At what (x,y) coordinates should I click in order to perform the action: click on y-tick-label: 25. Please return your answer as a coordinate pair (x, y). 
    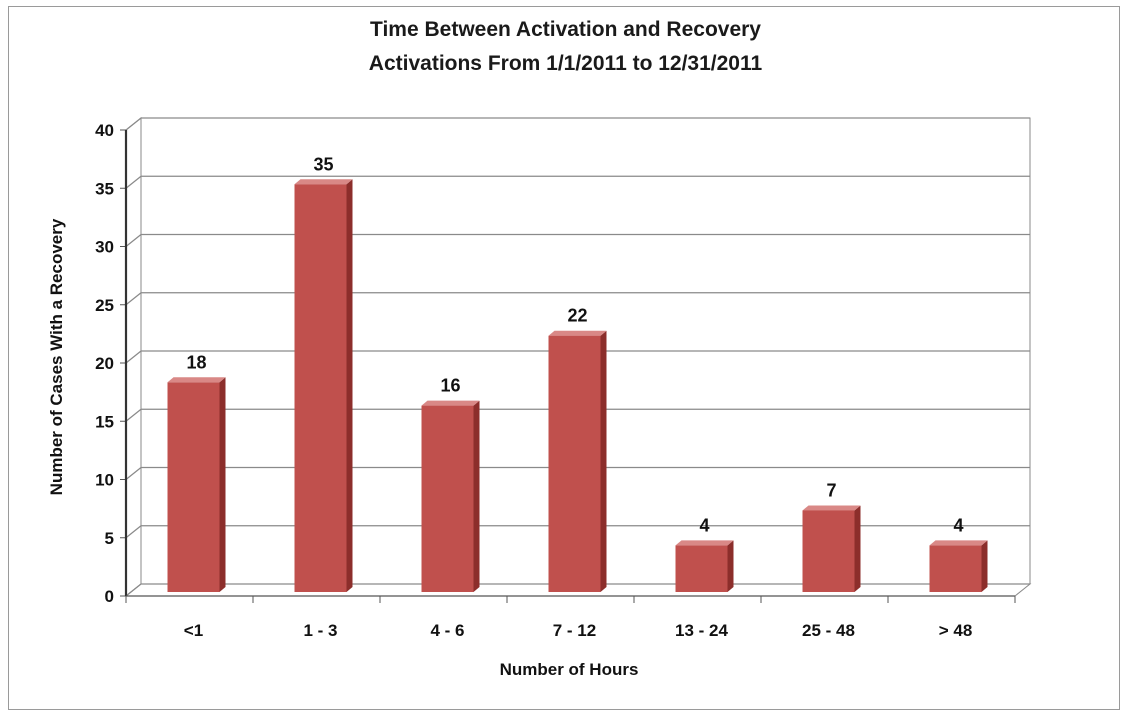
    Looking at the image, I should click on (104, 305).